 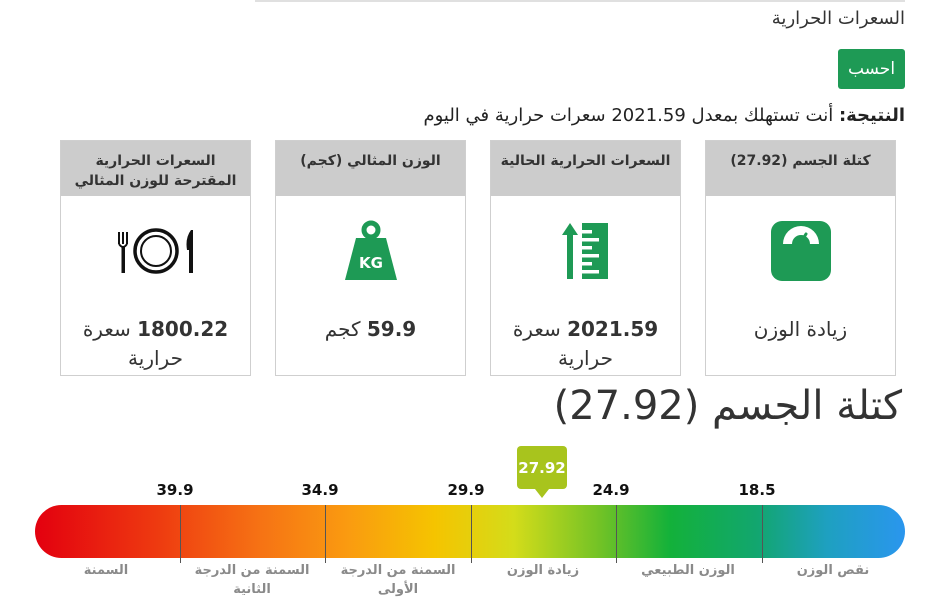 What do you see at coordinates (585, 343) in the screenshot?
I see `current-calories-value: 2021.59 سعرة حرارية` at bounding box center [585, 343].